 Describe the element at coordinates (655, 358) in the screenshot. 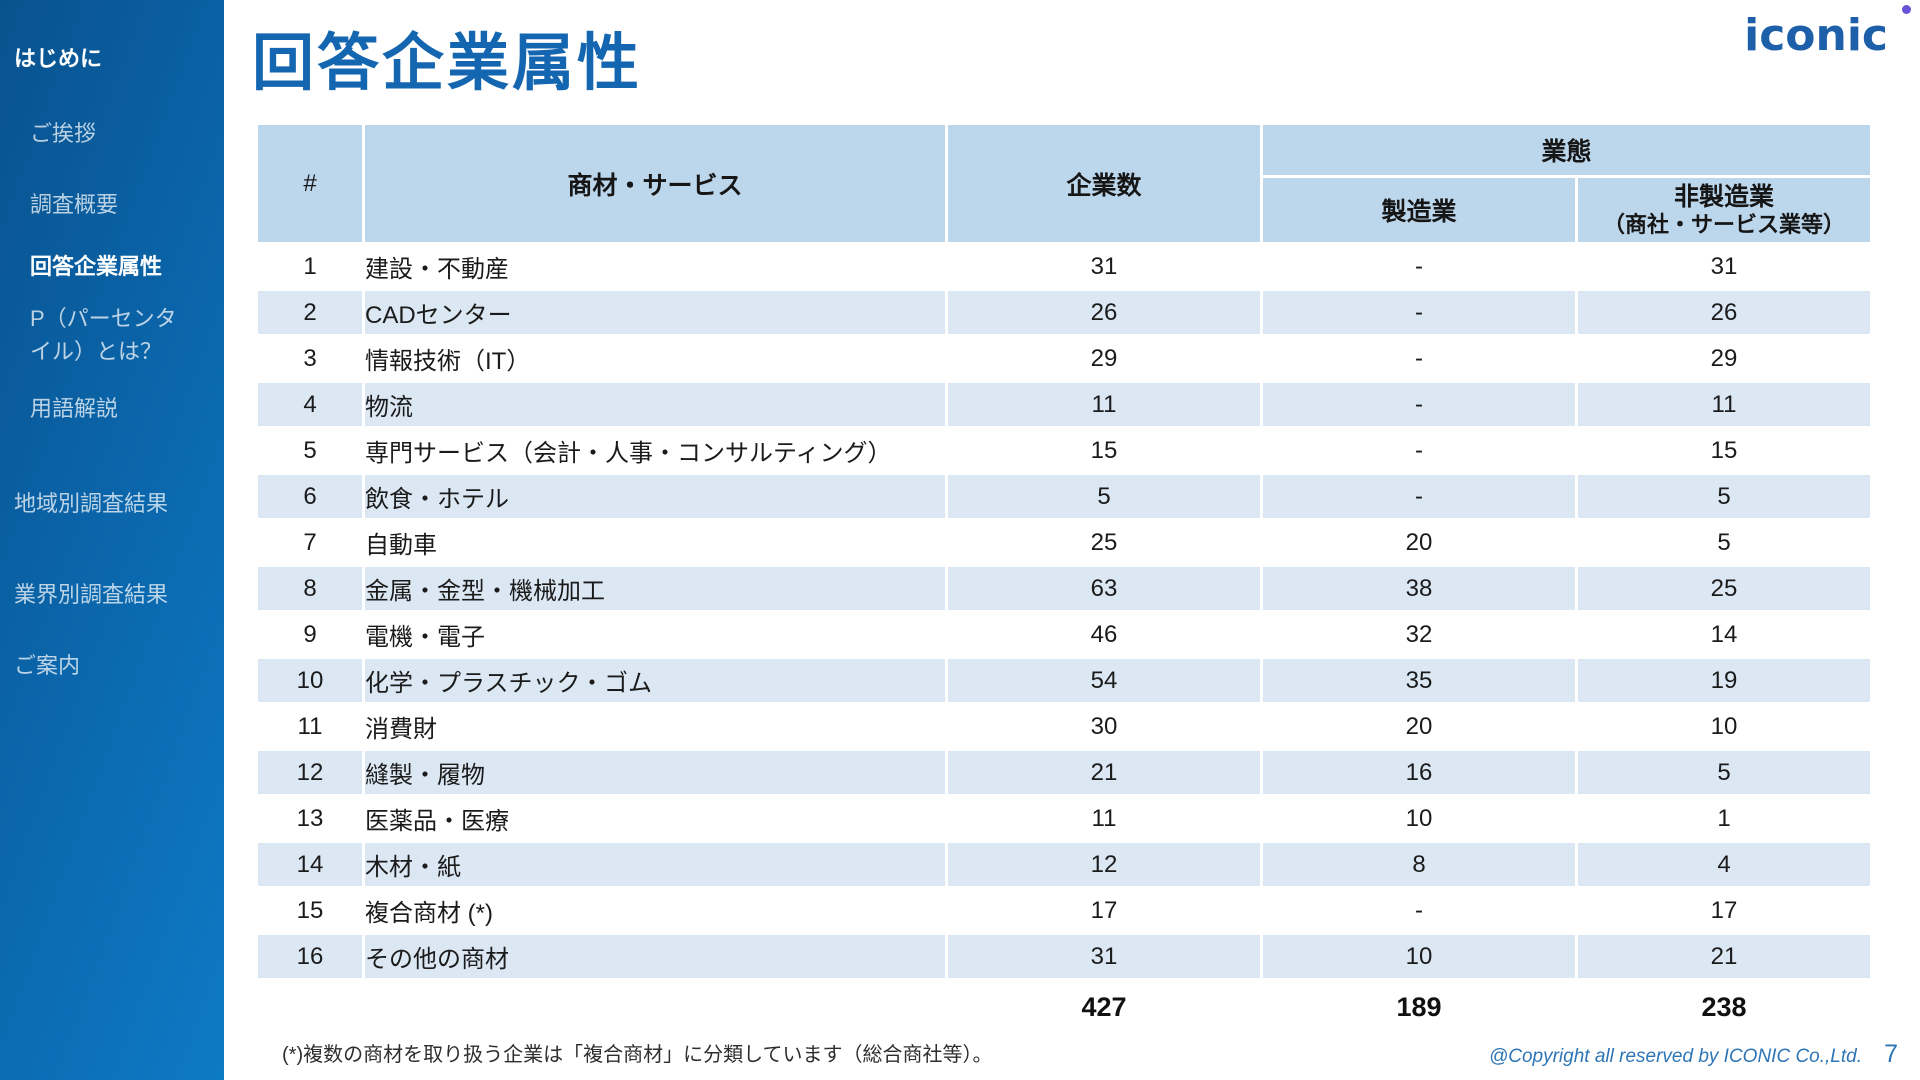

I see `table-cell: 情報技術（IT）` at that location.